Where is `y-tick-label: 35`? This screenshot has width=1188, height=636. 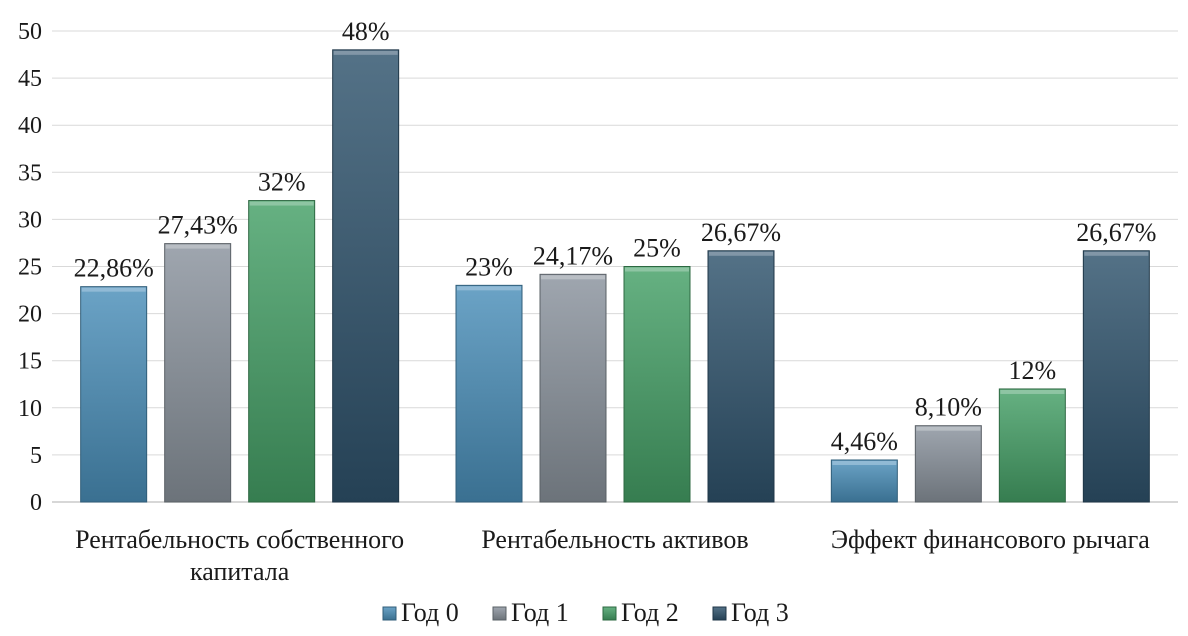
y-tick-label: 35 is located at coordinates (30, 173).